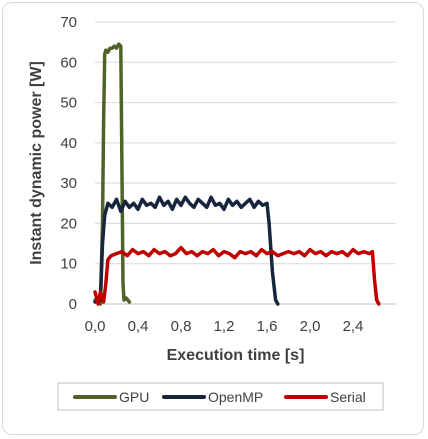  I want to click on x-tick-label: 0,0, so click(95, 326).